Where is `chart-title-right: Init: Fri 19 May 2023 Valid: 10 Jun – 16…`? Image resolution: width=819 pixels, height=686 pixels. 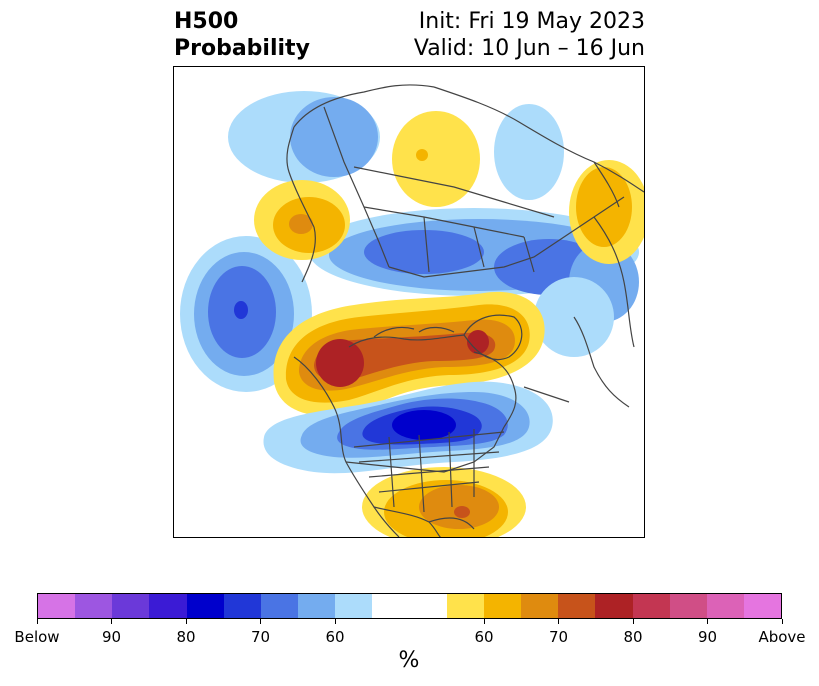
chart-title-right: Init: Fri 19 May 2023 Valid: 10 Jun – 16… is located at coordinates (529, 35).